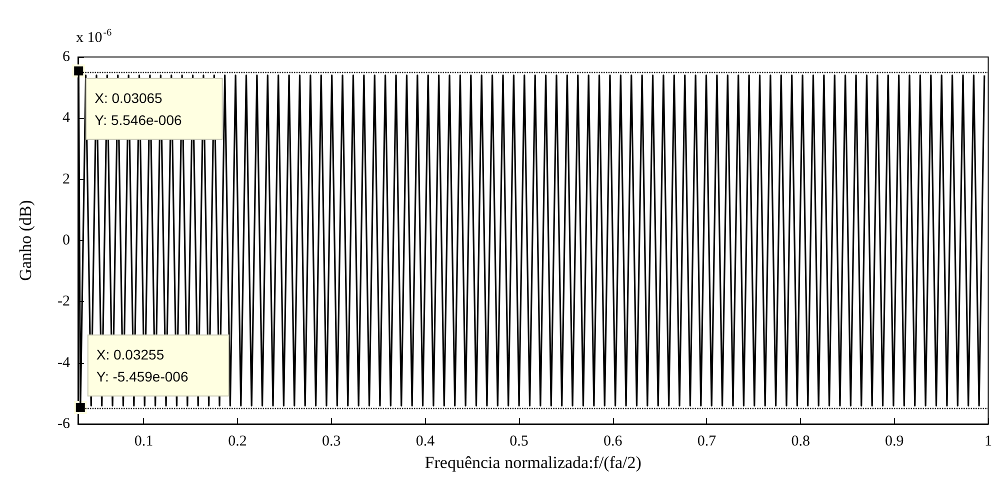  I want to click on x-tick-label: 0.3, so click(331, 442).